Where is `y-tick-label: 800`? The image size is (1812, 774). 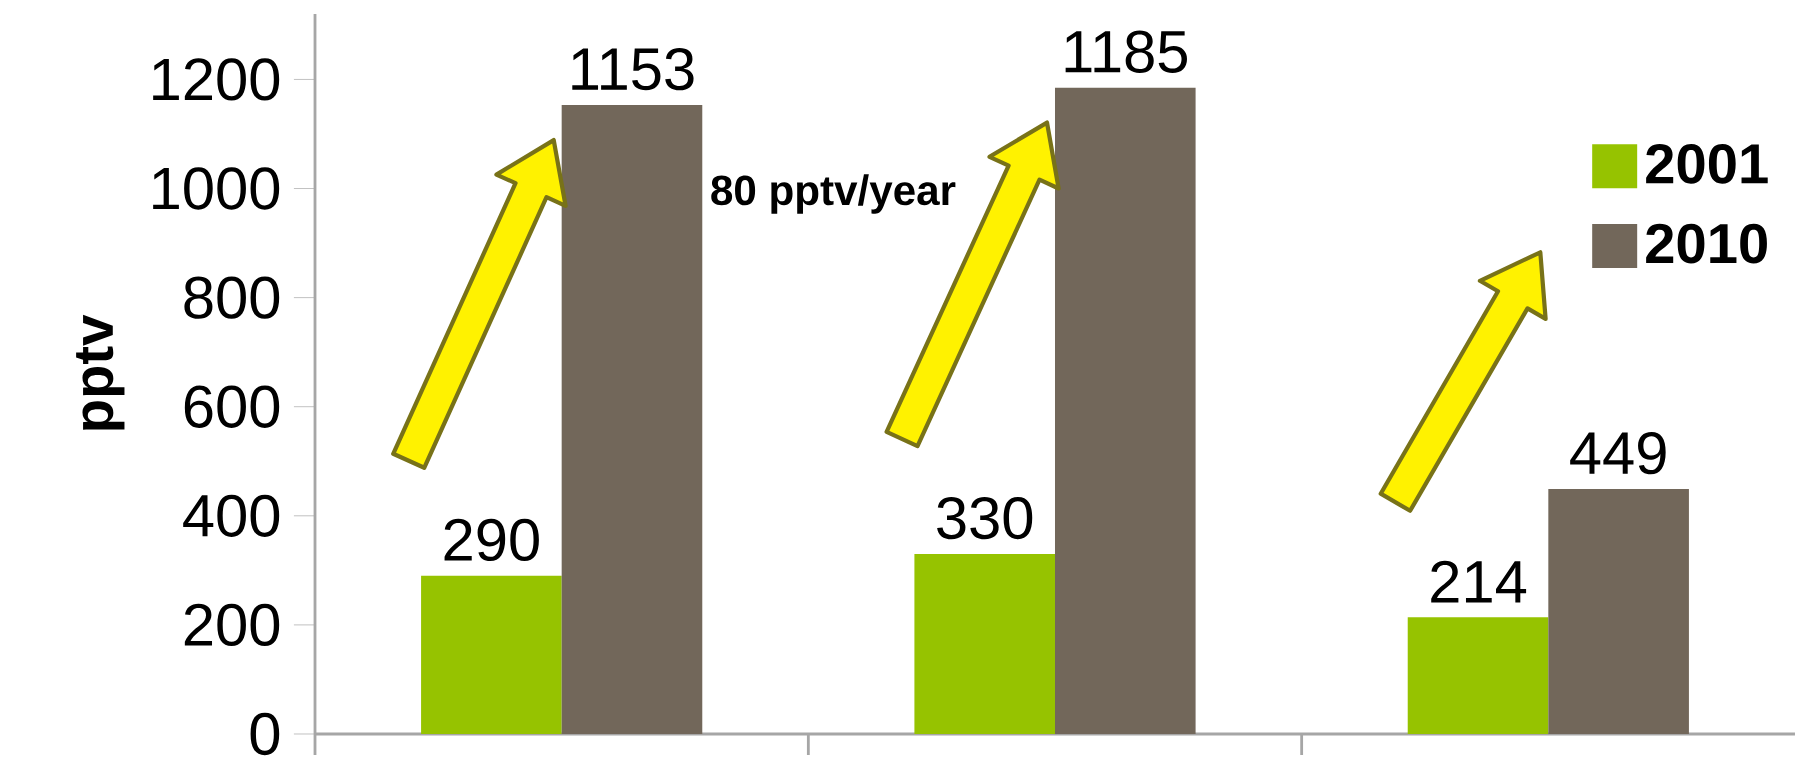 y-tick-label: 800 is located at coordinates (232, 297).